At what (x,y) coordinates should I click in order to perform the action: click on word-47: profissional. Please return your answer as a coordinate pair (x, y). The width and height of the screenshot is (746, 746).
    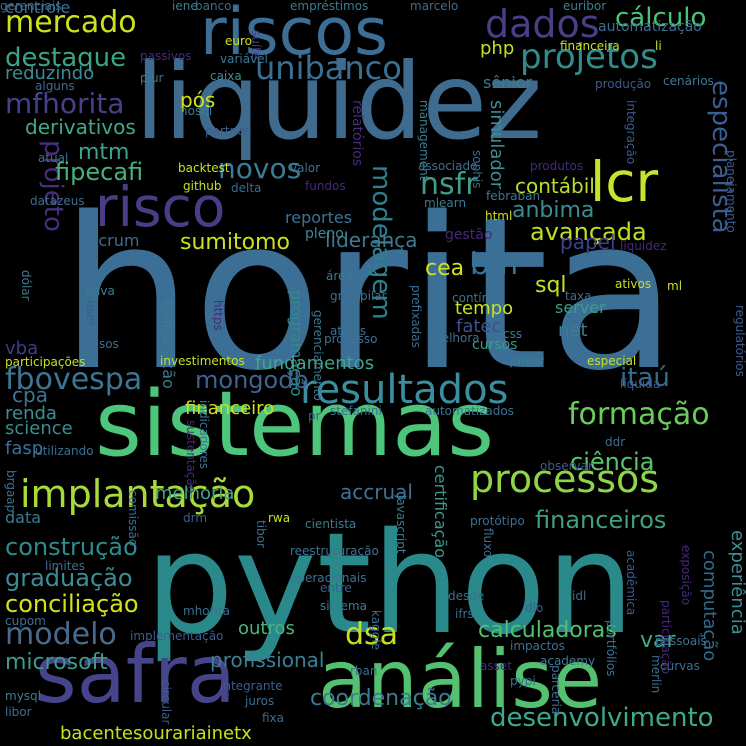
    Looking at the image, I should click on (267, 660).